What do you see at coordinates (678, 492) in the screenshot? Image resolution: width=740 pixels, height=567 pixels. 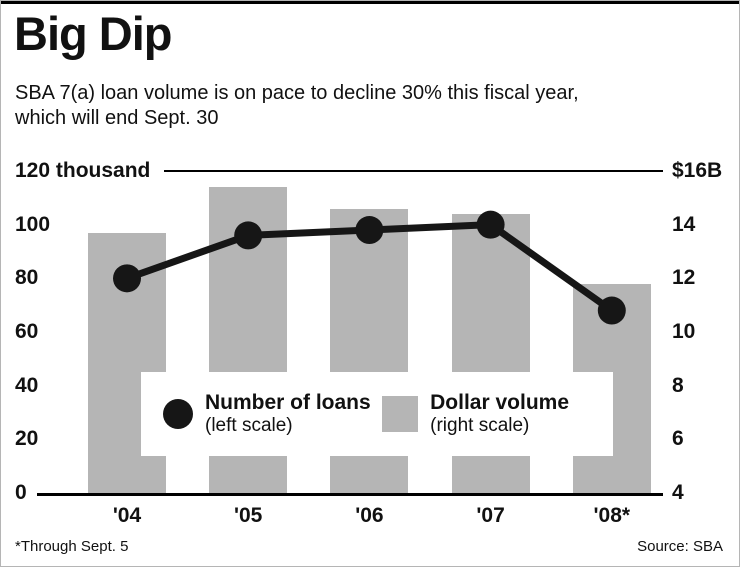 I see `right-axis-tick-label: 4` at bounding box center [678, 492].